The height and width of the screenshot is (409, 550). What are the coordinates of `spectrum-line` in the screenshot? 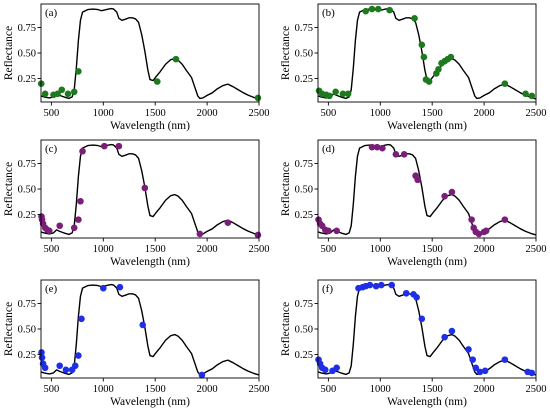 It's located at (150, 329).